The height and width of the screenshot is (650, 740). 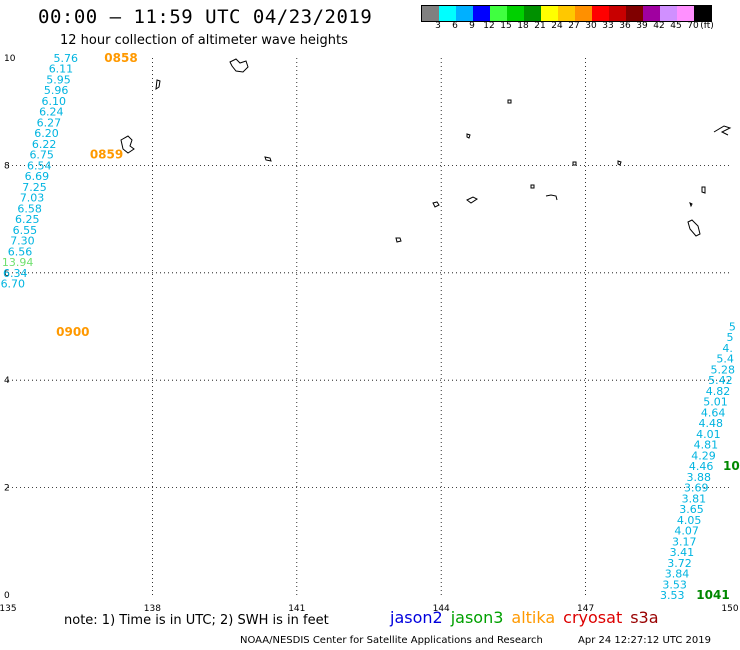 I want to click on colorbar-label: 18, so click(x=523, y=26).